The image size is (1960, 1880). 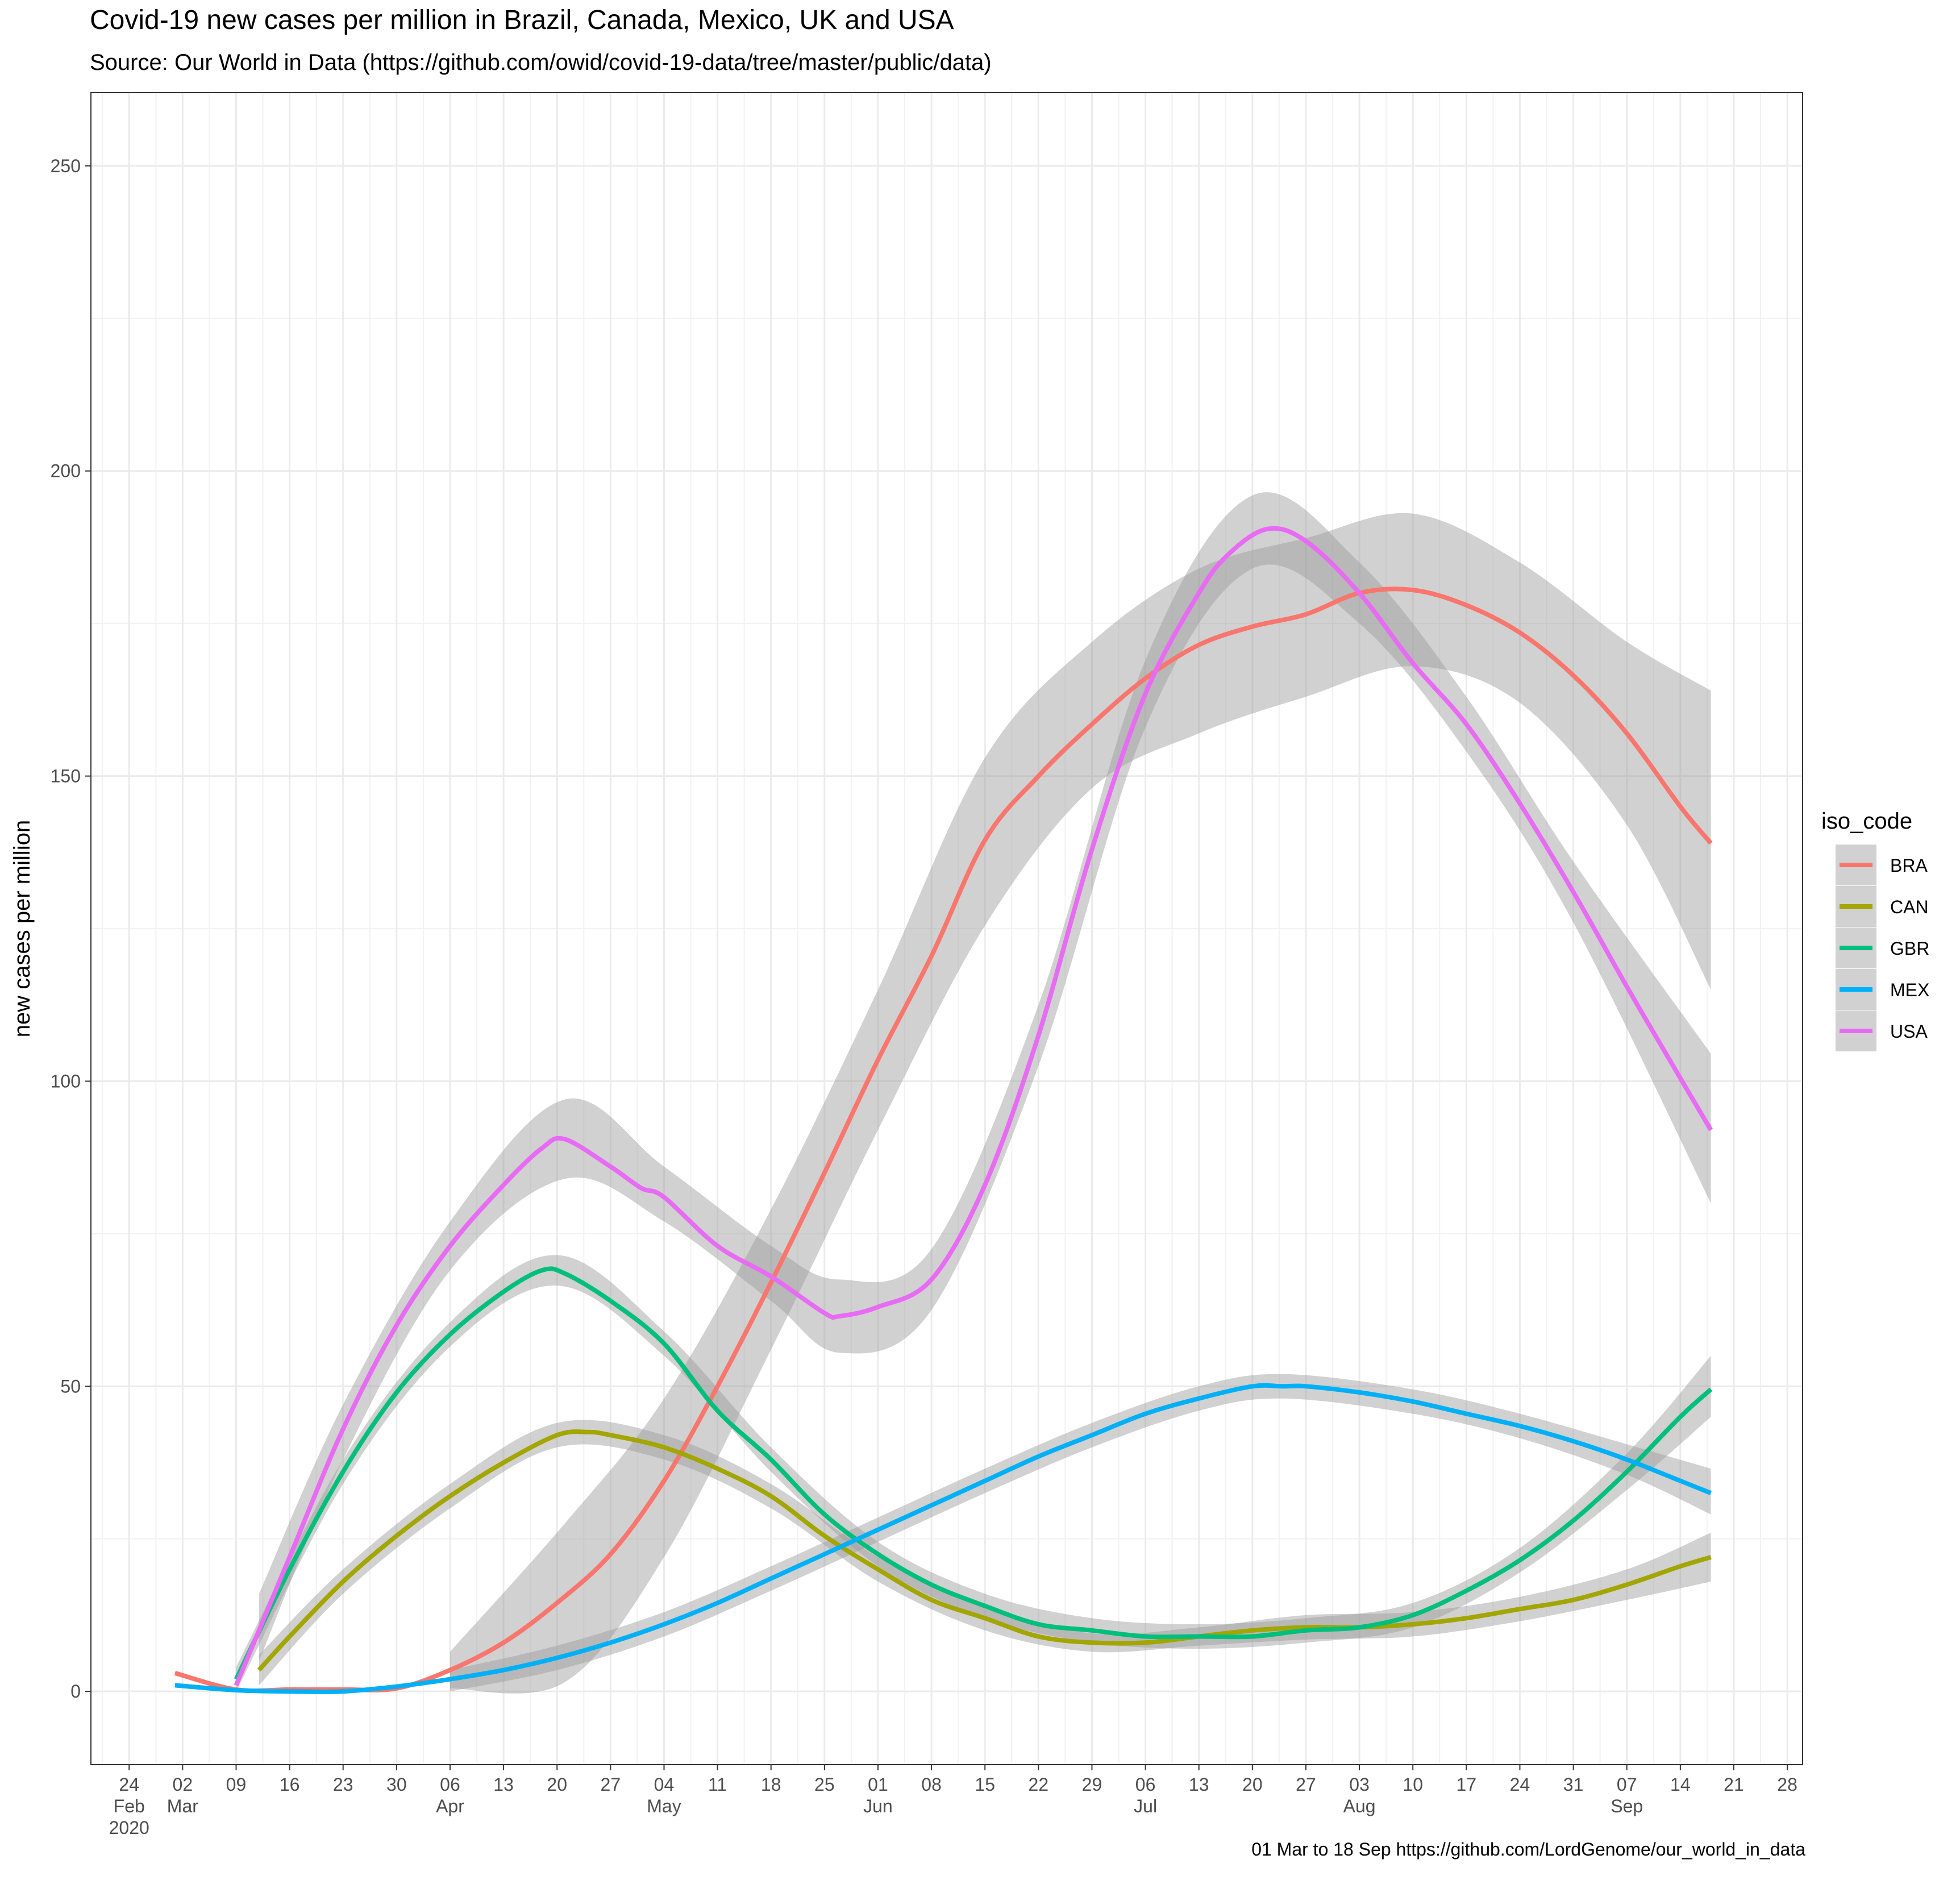 What do you see at coordinates (1627, 1806) in the screenshot?
I see `x-tick-month-label: Sep` at bounding box center [1627, 1806].